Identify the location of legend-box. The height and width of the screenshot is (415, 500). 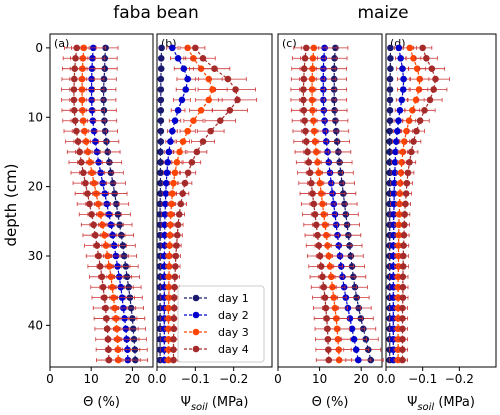
(221, 324).